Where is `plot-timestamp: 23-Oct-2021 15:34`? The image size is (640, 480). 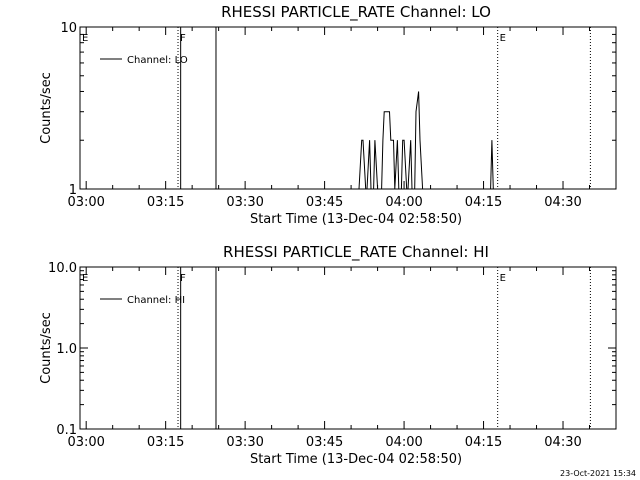
plot-timestamp: 23-Oct-2021 15:34 is located at coordinates (598, 473).